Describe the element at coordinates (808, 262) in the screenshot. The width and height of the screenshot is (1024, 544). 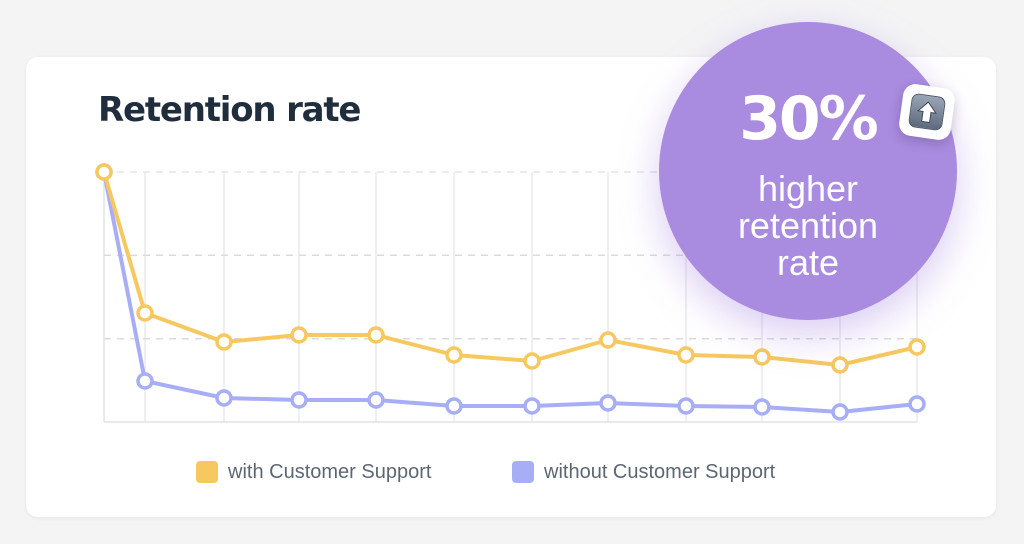
I see `badge-caption-line: rate` at that location.